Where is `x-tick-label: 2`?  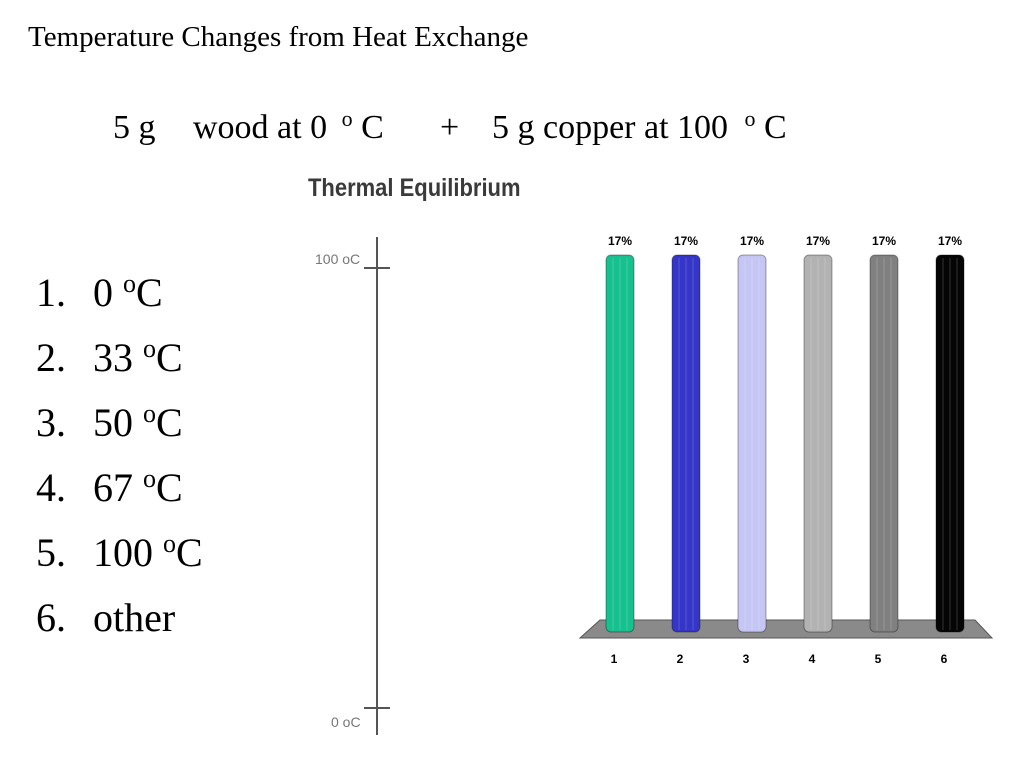
x-tick-label: 2 is located at coordinates (680, 659).